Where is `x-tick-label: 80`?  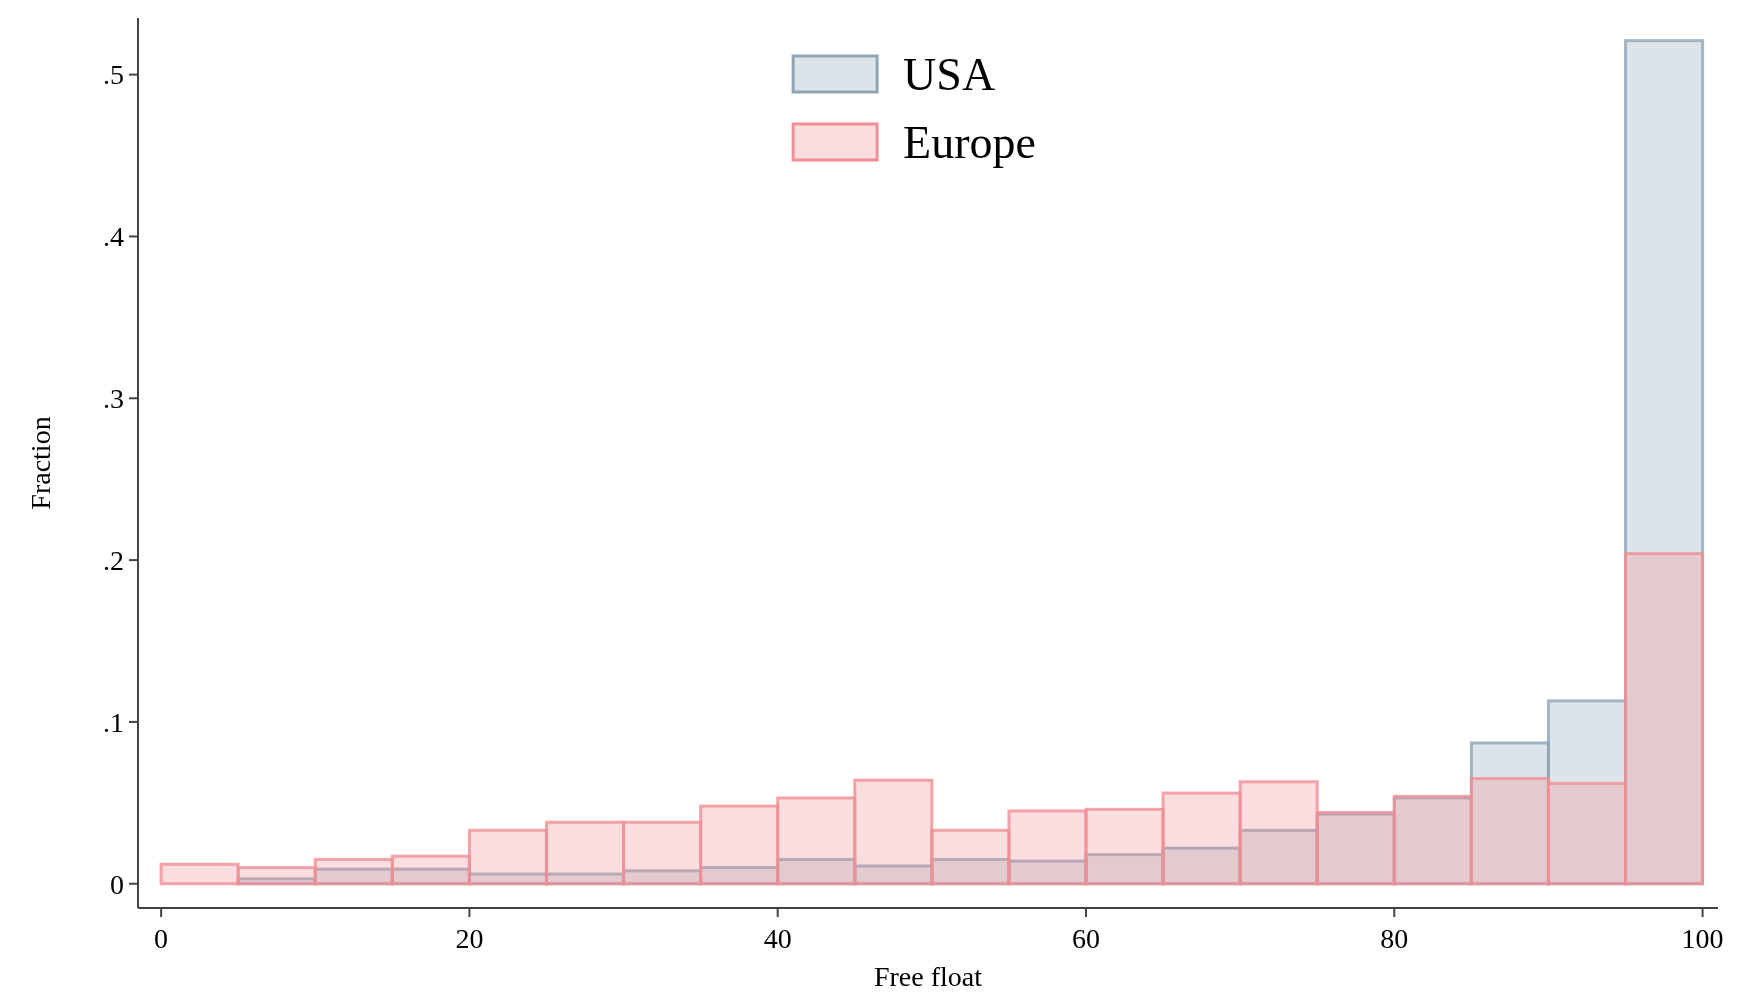 x-tick-label: 80 is located at coordinates (1394, 938).